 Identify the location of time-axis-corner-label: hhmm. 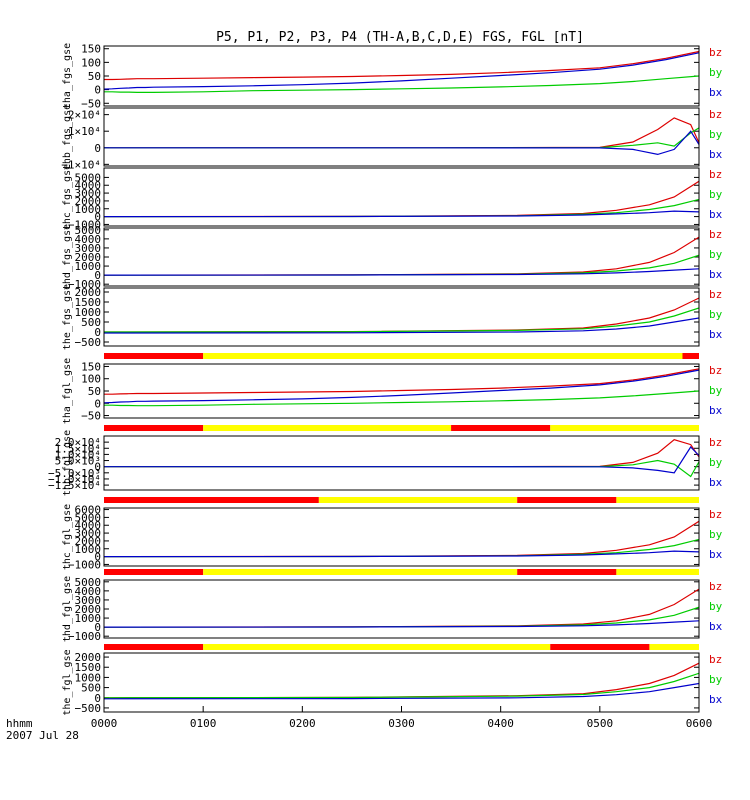
(19, 723).